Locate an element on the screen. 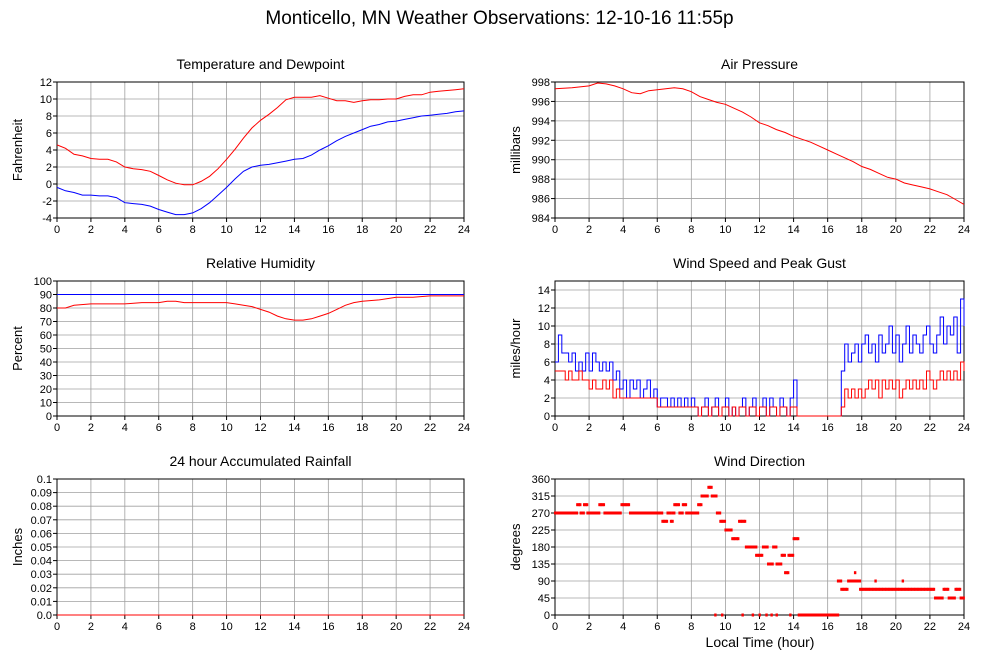 This screenshot has height=659, width=999. y-tick-label: 135 is located at coordinates (541, 565).